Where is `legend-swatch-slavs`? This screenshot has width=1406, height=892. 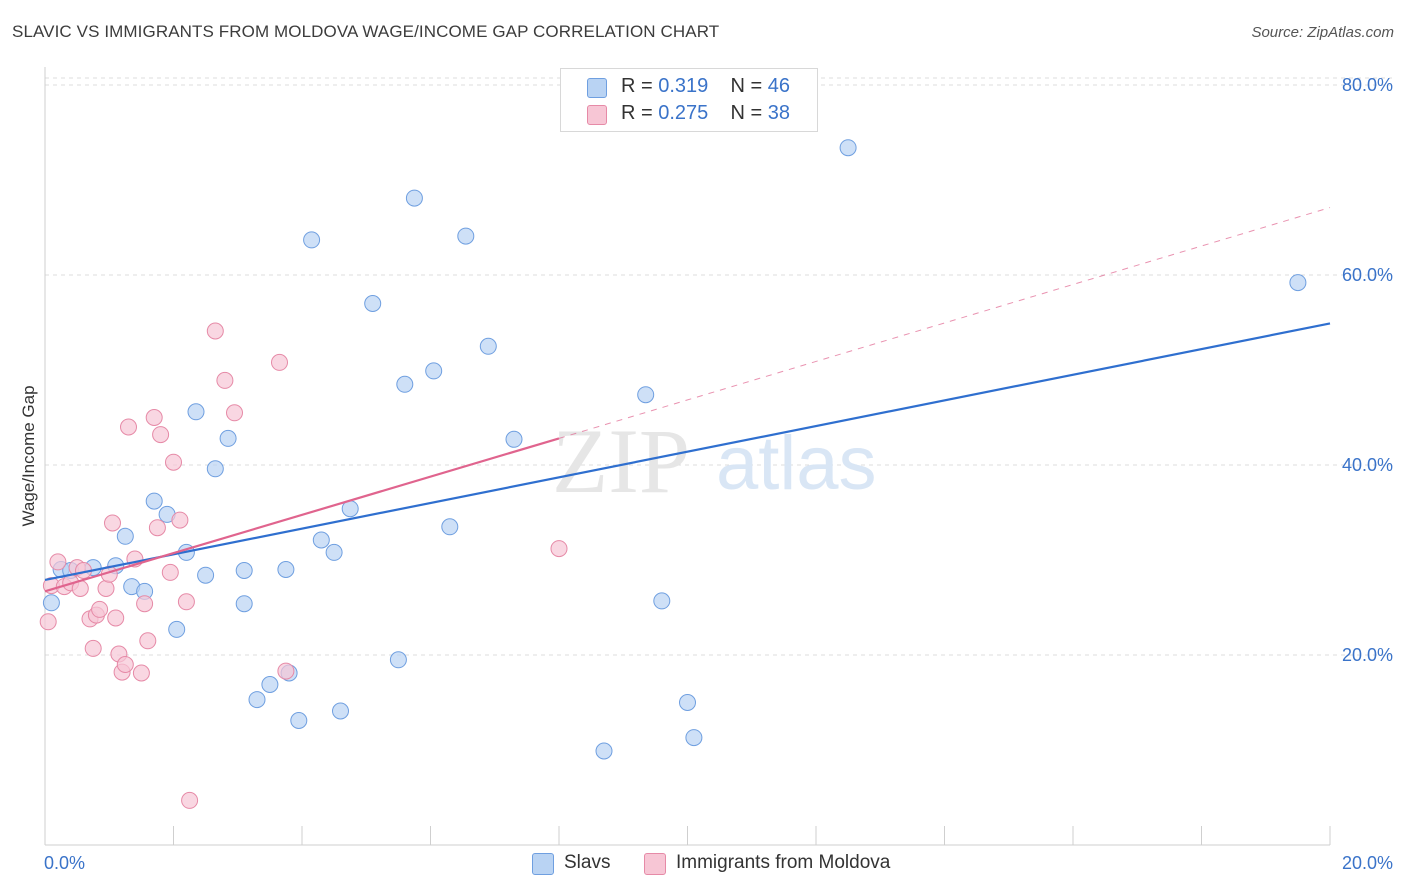 legend-swatch-slavs is located at coordinates (597, 88).